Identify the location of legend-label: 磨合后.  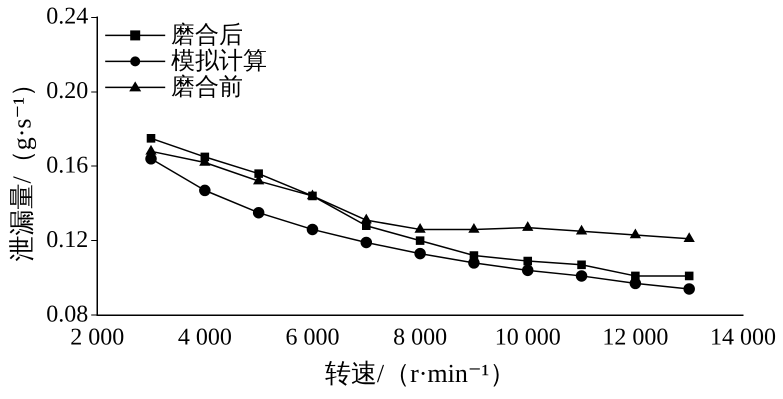
(207, 35).